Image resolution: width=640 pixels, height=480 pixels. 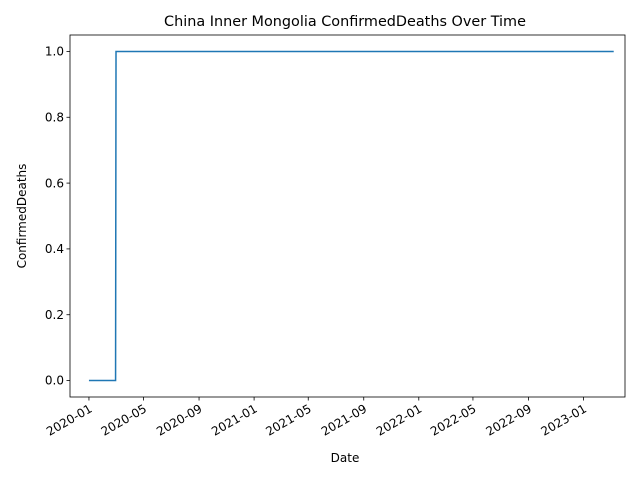 I want to click on x-axis-label: Date, so click(x=345, y=458).